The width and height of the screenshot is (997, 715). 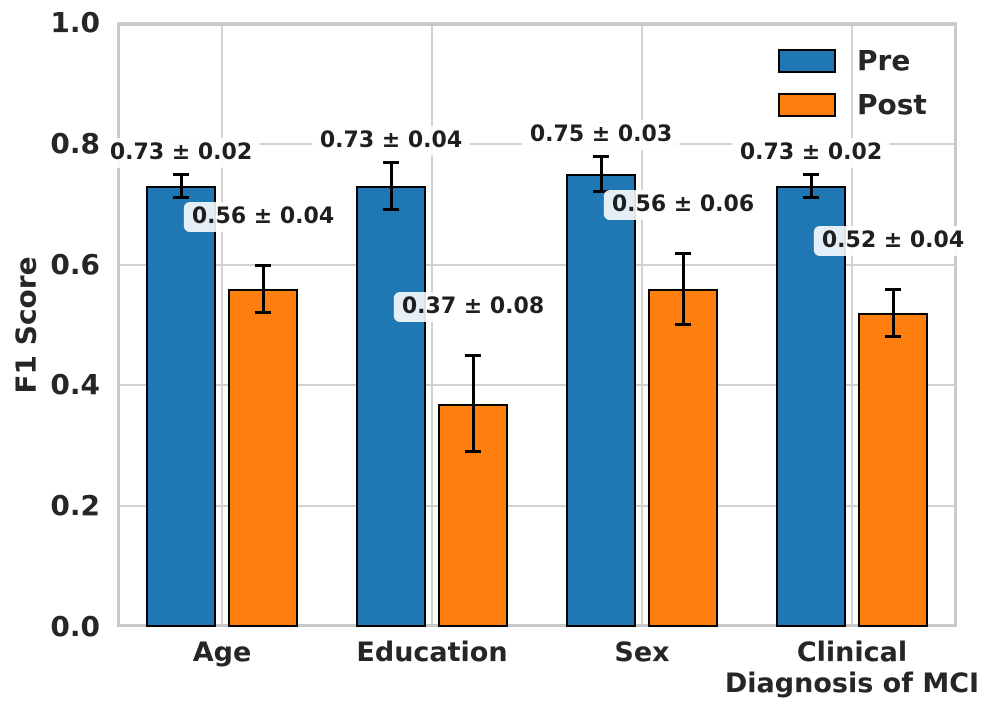 What do you see at coordinates (537, 264) in the screenshot?
I see `gridline-y-0.6` at bounding box center [537, 264].